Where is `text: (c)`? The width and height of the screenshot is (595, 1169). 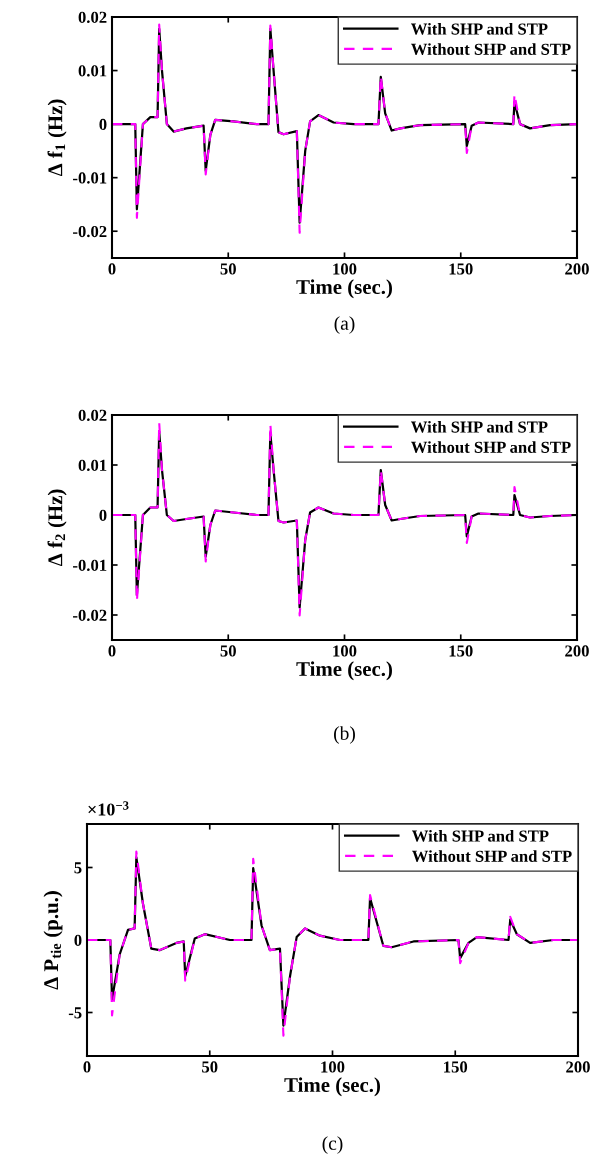 text: (c) is located at coordinates (332, 1145).